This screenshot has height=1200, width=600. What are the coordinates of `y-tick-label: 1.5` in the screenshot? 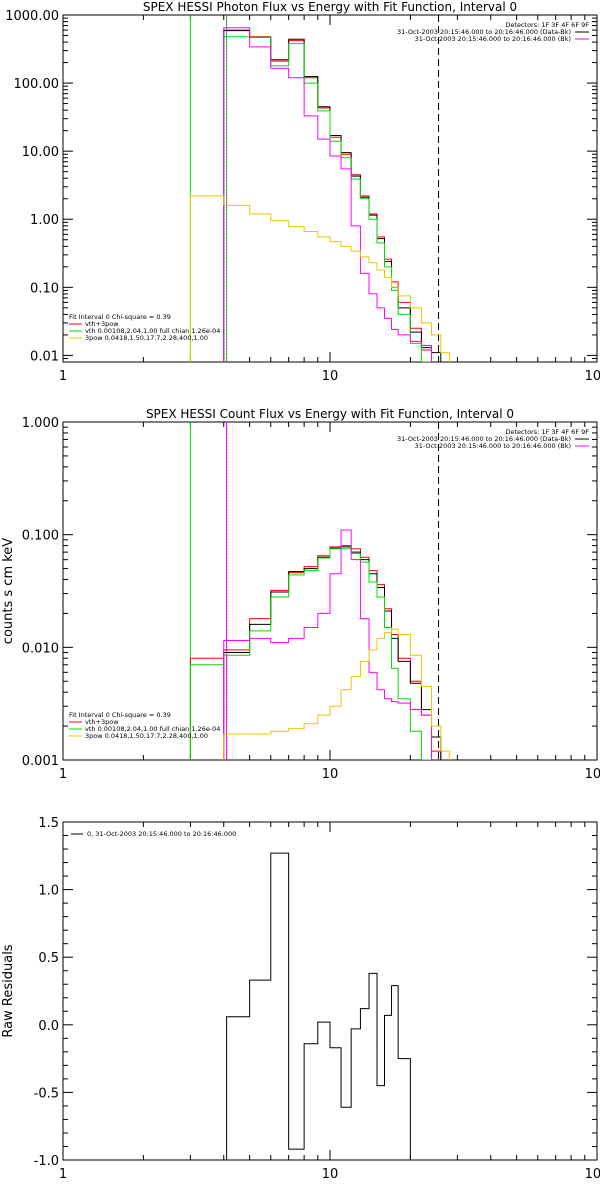 It's located at (48, 823).